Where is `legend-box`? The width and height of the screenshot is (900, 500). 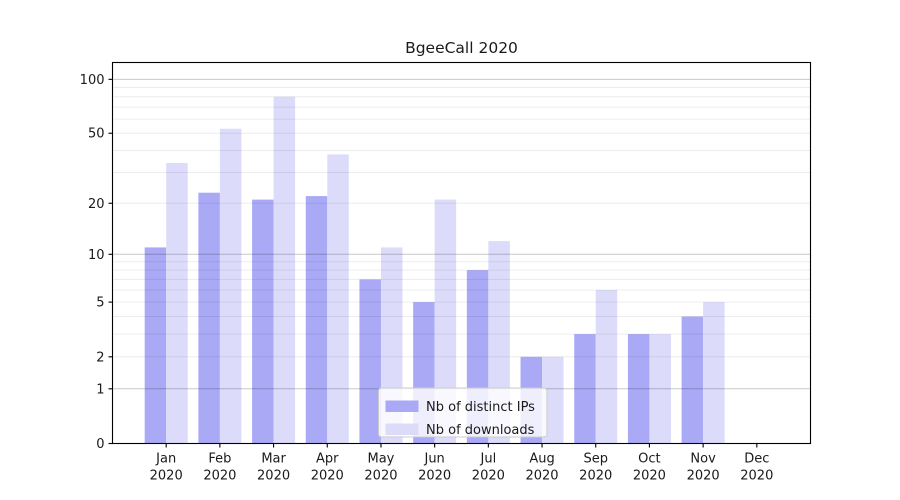
legend-box is located at coordinates (463, 412).